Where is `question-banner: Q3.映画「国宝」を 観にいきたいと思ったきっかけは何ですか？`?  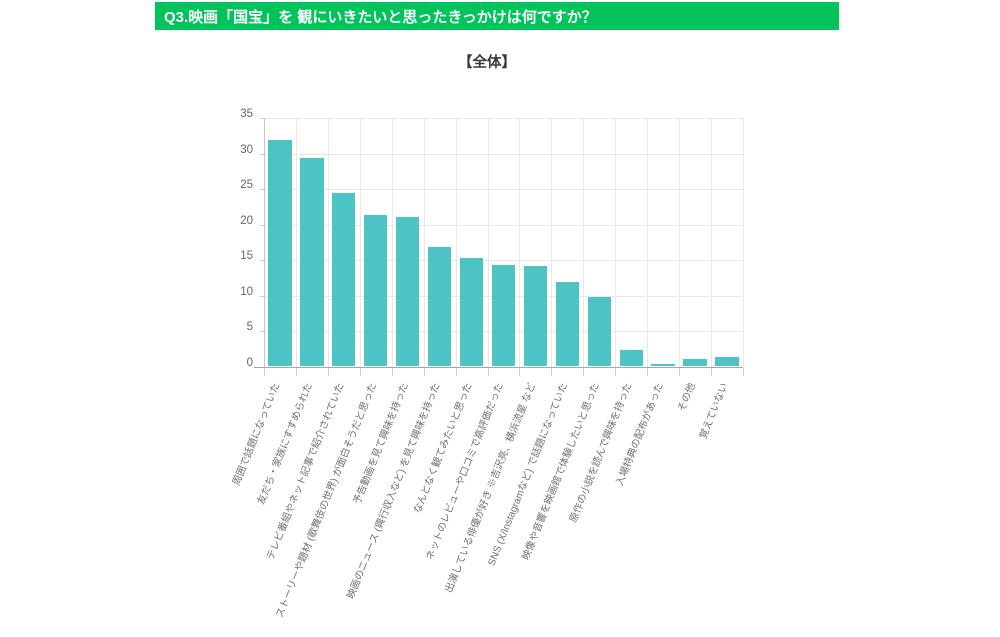
question-banner: Q3.映画「国宝」を 観にいきたいと思ったきっかけは何ですか？ is located at coordinates (497, 16).